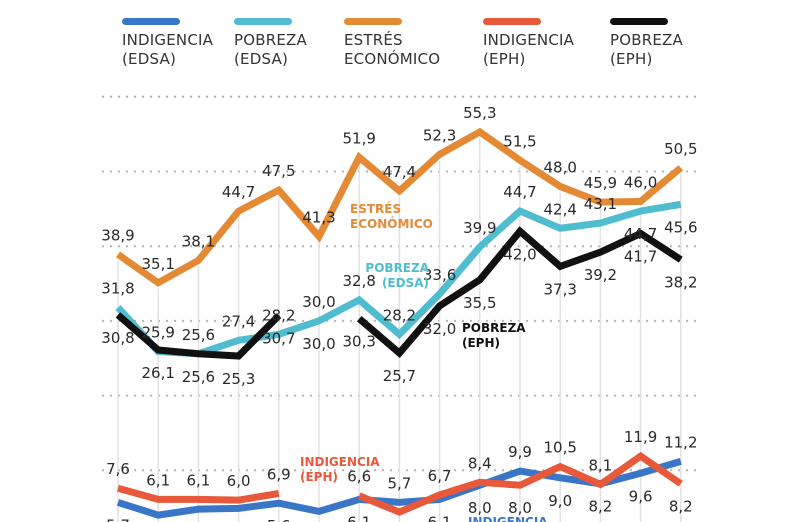 This screenshot has height=522, width=800. Describe the element at coordinates (439, 329) in the screenshot. I see `data-label-pob_eph: 32,0` at that location.